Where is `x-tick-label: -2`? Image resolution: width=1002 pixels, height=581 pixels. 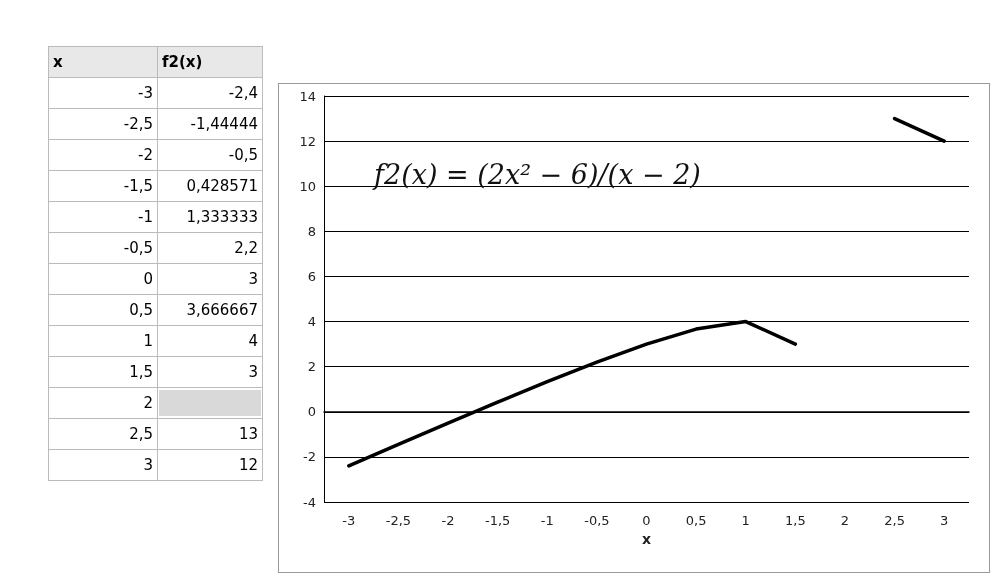 x-tick-label: -2 is located at coordinates (448, 520).